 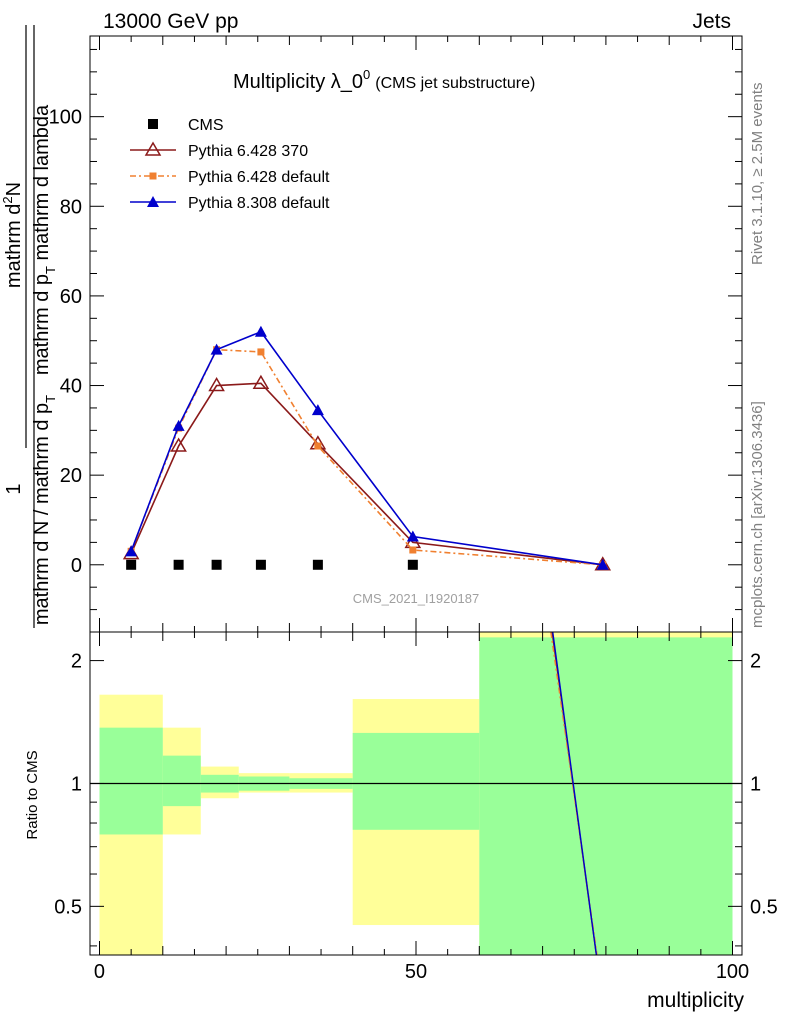 What do you see at coordinates (50, 399) in the screenshot?
I see `ylabel-outer-sub: T` at bounding box center [50, 399].